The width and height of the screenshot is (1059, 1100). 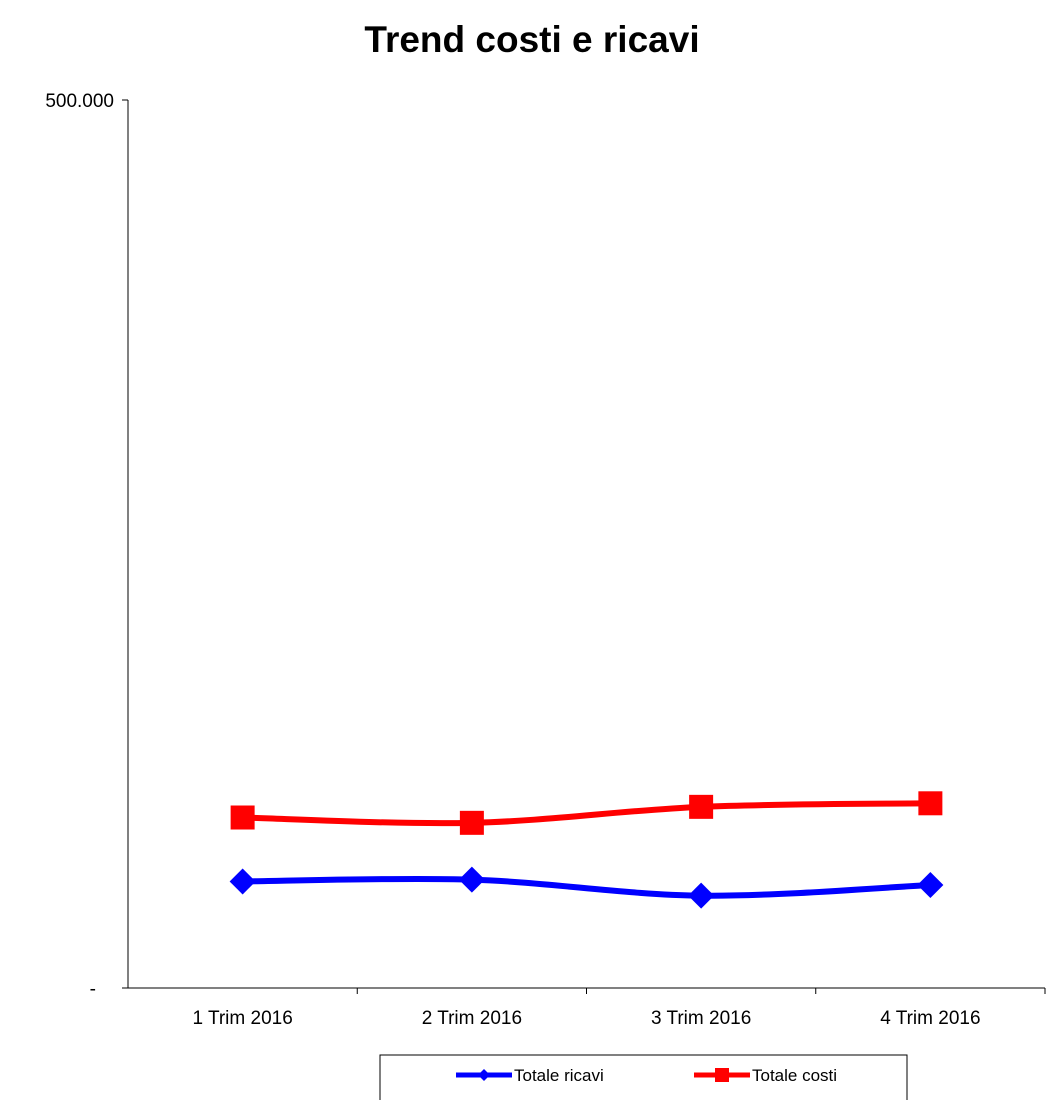 I want to click on chart-title: Trend costi e ricavi, so click(x=531, y=39).